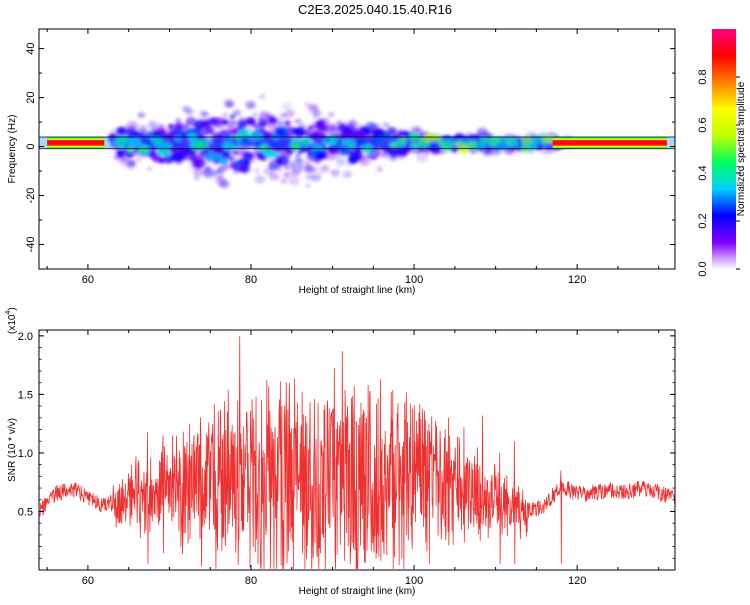  What do you see at coordinates (31, 146) in the screenshot?
I see `y-tick-label: 0` at bounding box center [31, 146].